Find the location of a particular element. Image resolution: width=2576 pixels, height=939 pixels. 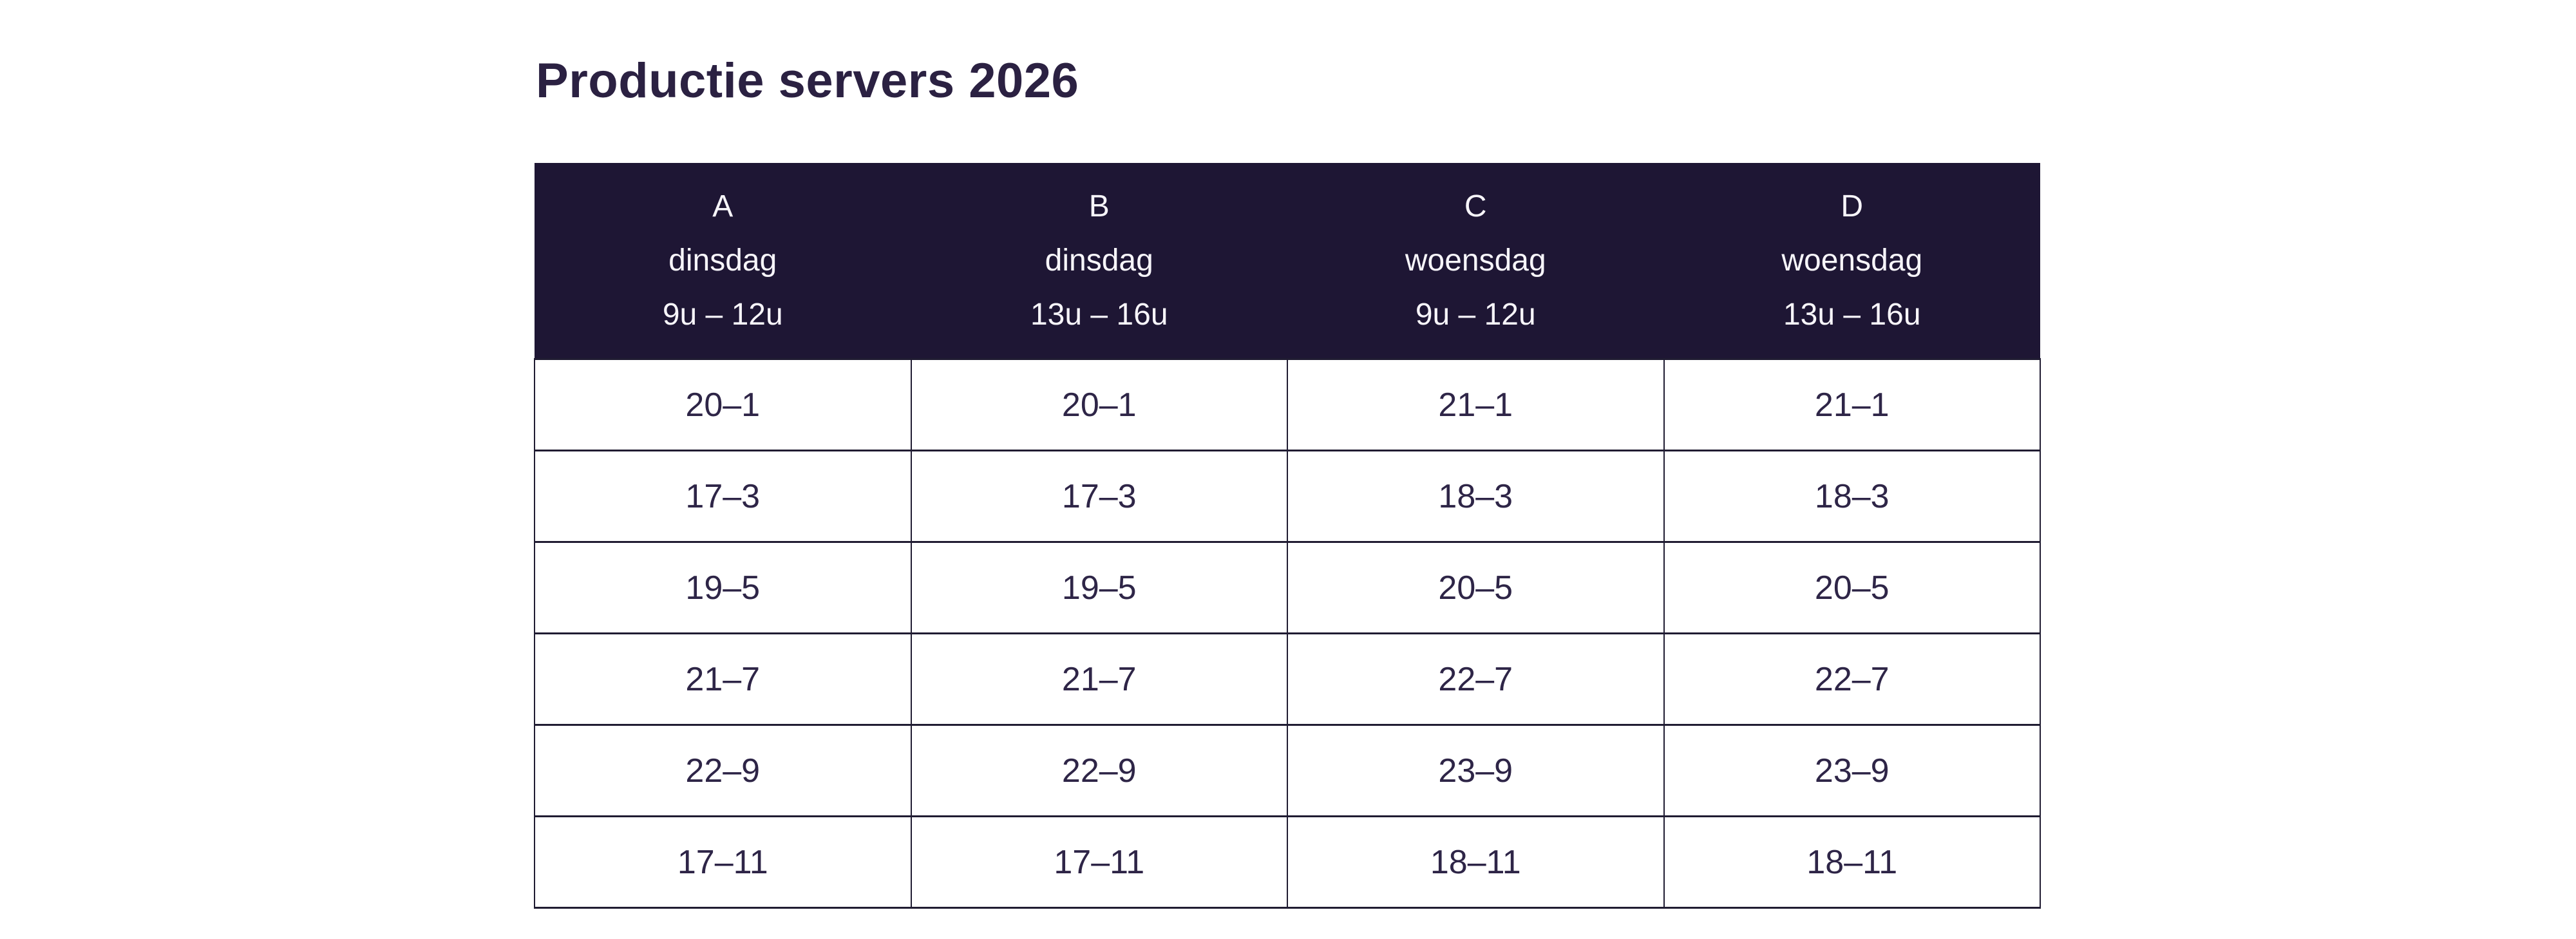

table-row: 17–11 17–11 18–11 18–11 is located at coordinates (1287, 862).